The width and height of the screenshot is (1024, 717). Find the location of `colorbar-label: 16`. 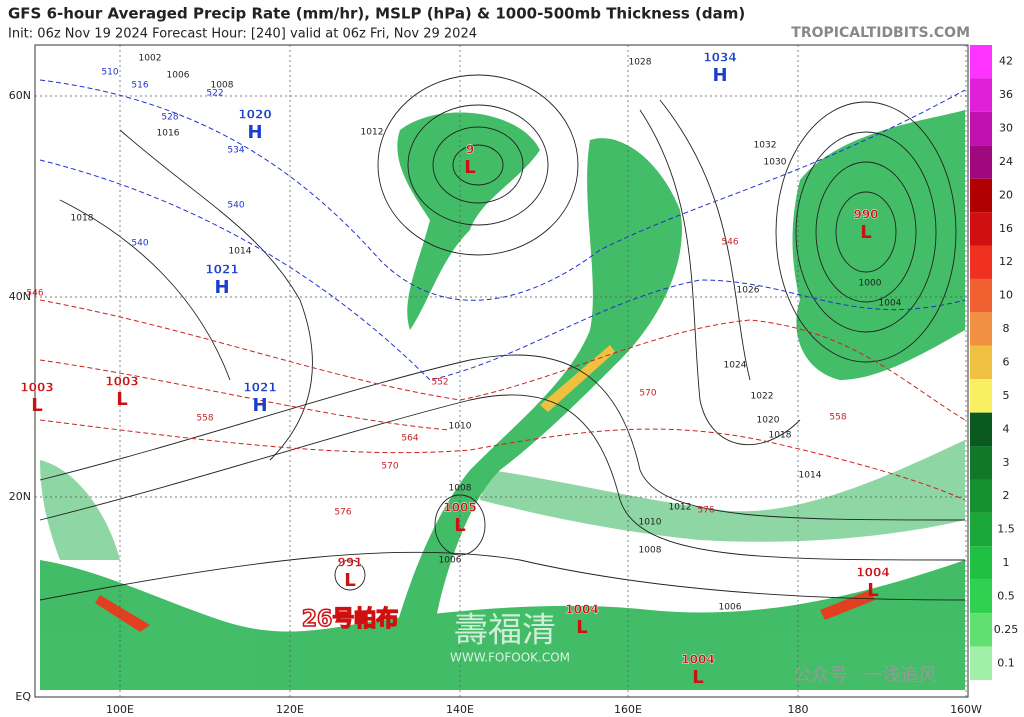

colorbar-label: 16 is located at coordinates (1006, 228).